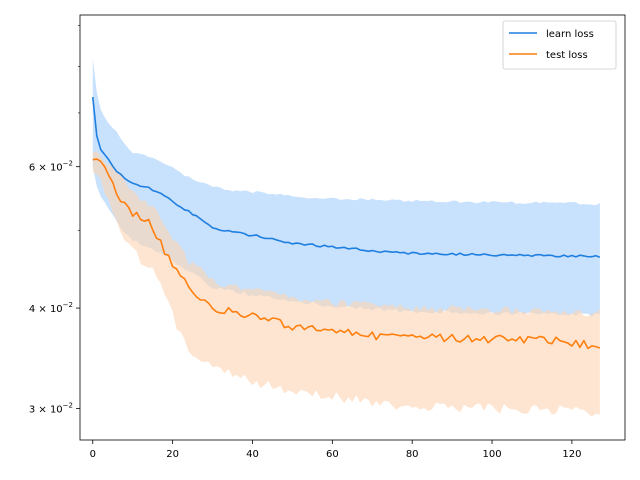 The image size is (640, 480). Describe the element at coordinates (54, 220) in the screenshot. I see `y-axis: 3 × 10−2 4 × 10−2 6 × 10−2` at that location.